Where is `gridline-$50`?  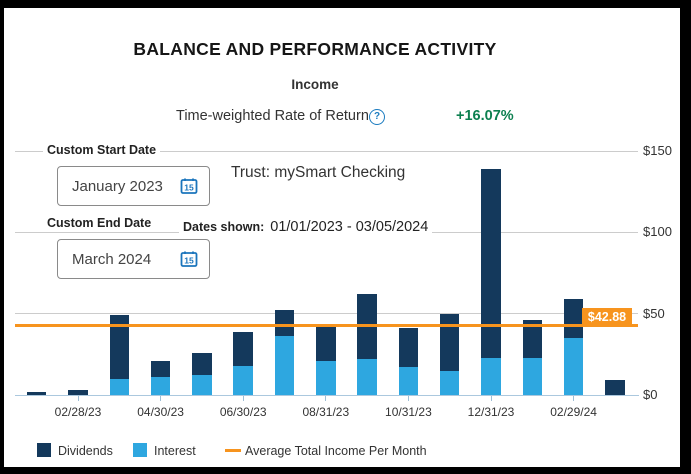
gridline-$50 is located at coordinates (326, 314).